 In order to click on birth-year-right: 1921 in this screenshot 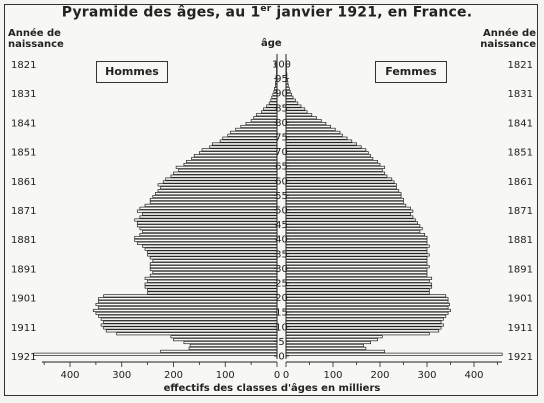, I will do `click(520, 357)`.